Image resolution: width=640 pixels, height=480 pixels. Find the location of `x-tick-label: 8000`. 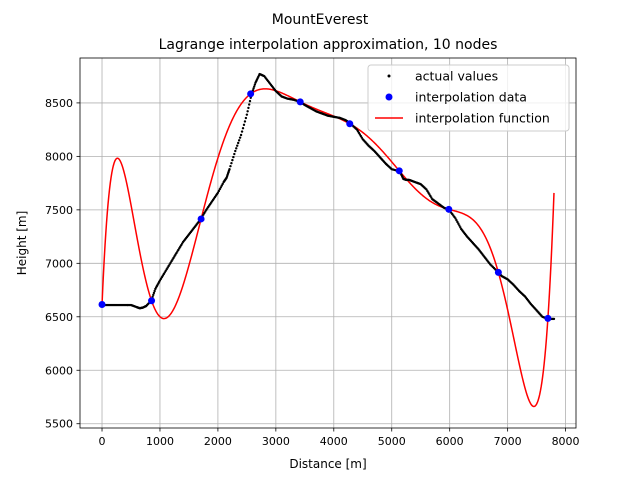

x-tick-label: 8000 is located at coordinates (566, 441).